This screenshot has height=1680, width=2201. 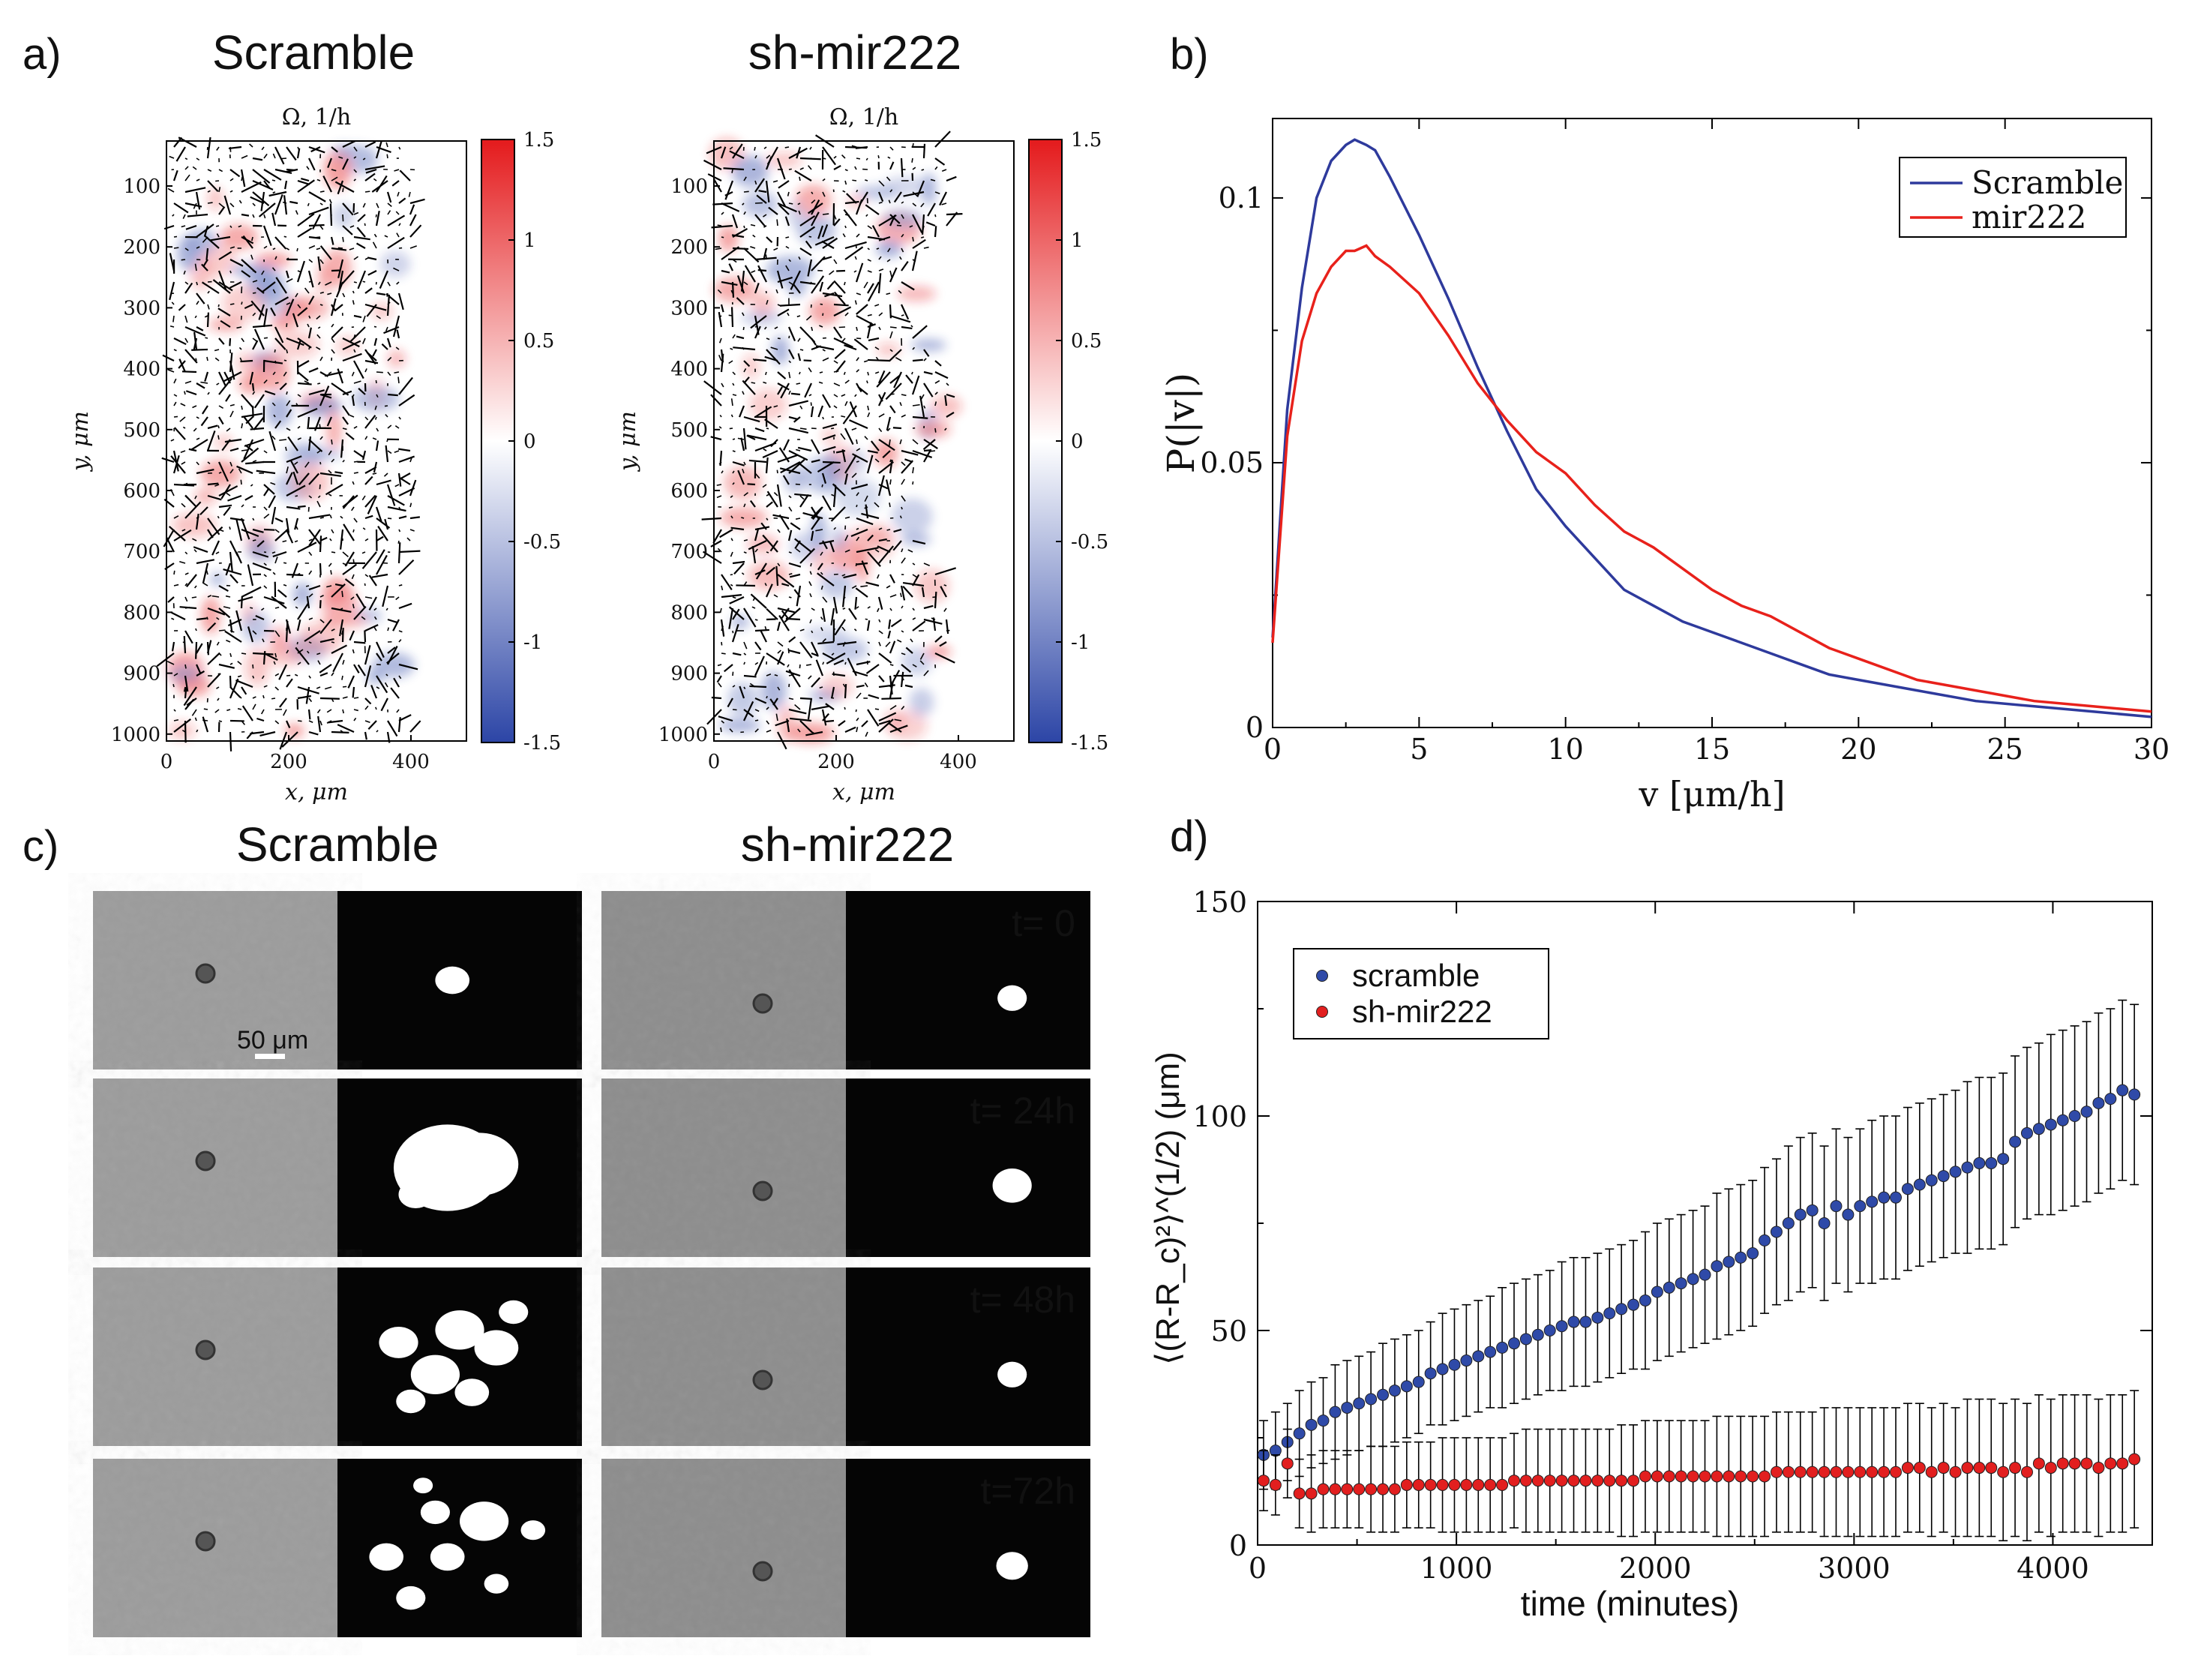 I want to click on vorticity-blob, so click(x=760, y=204).